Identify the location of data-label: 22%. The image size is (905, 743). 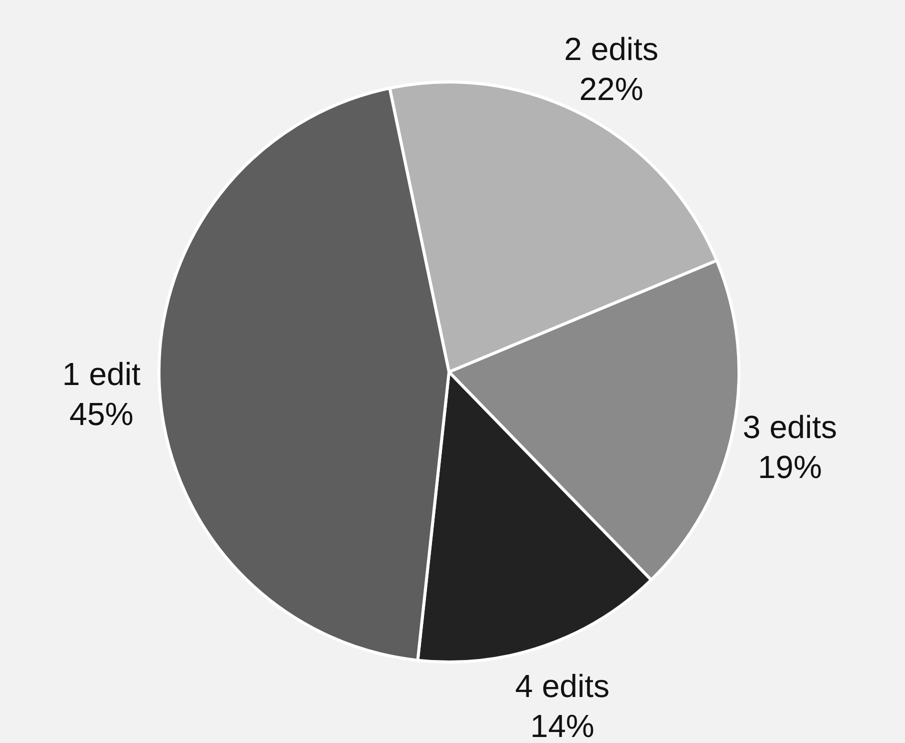
(611, 89).